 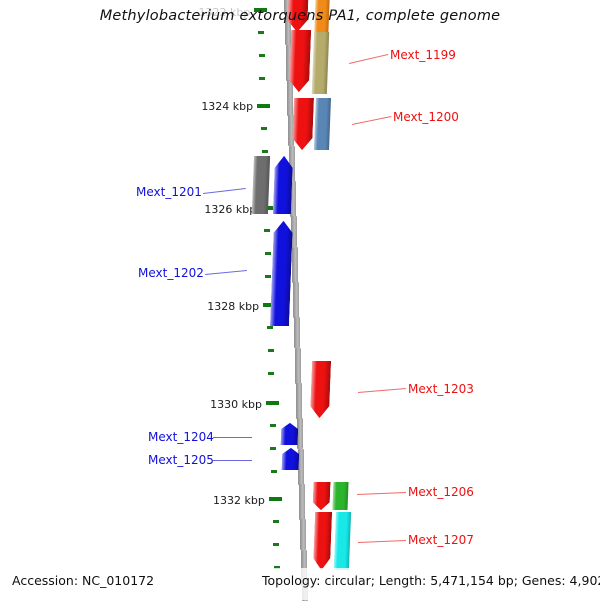 I want to click on cog-1201-grey, so click(x=261, y=185).